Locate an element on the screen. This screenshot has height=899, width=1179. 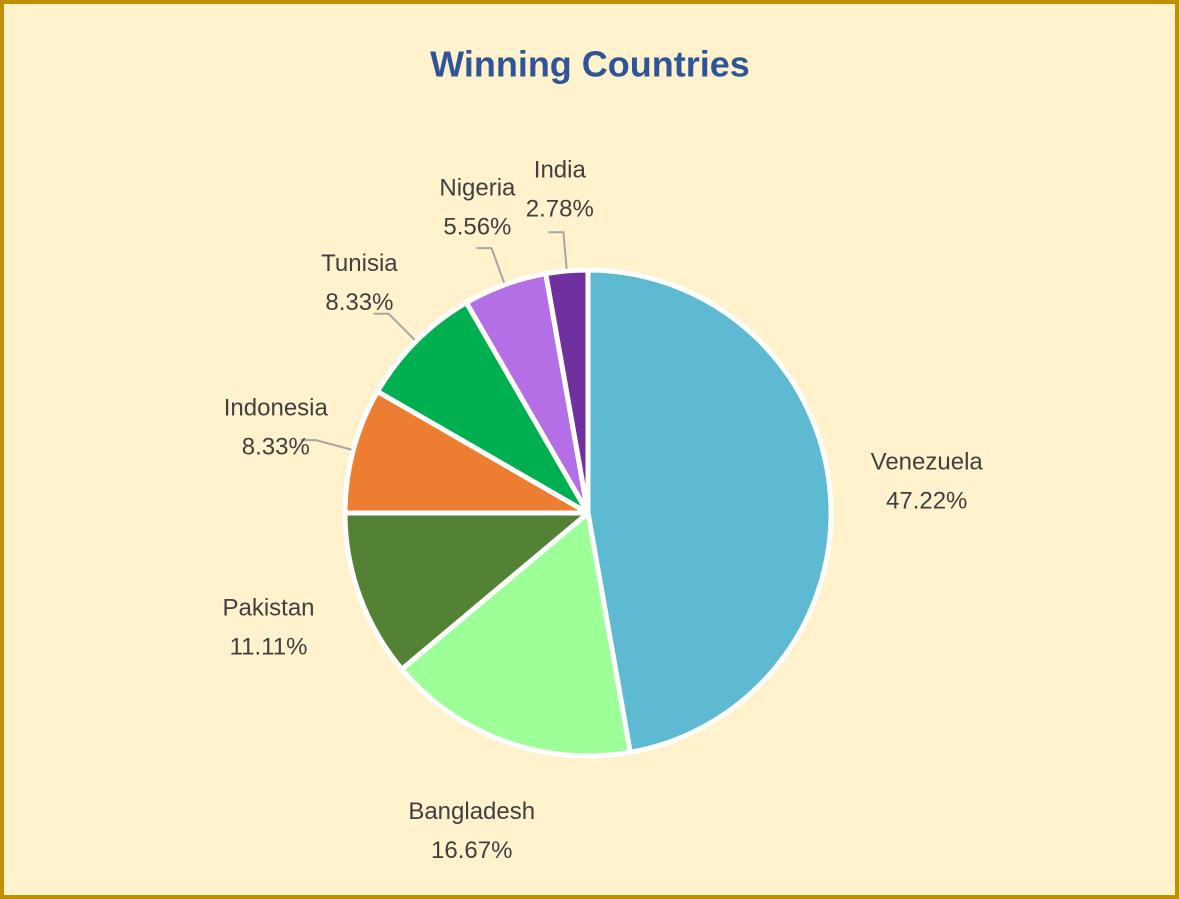
slice-value-label: 5.56% is located at coordinates (477, 227).